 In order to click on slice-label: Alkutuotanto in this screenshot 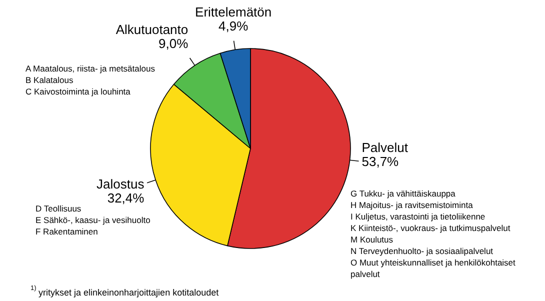, I will do `click(152, 29)`.